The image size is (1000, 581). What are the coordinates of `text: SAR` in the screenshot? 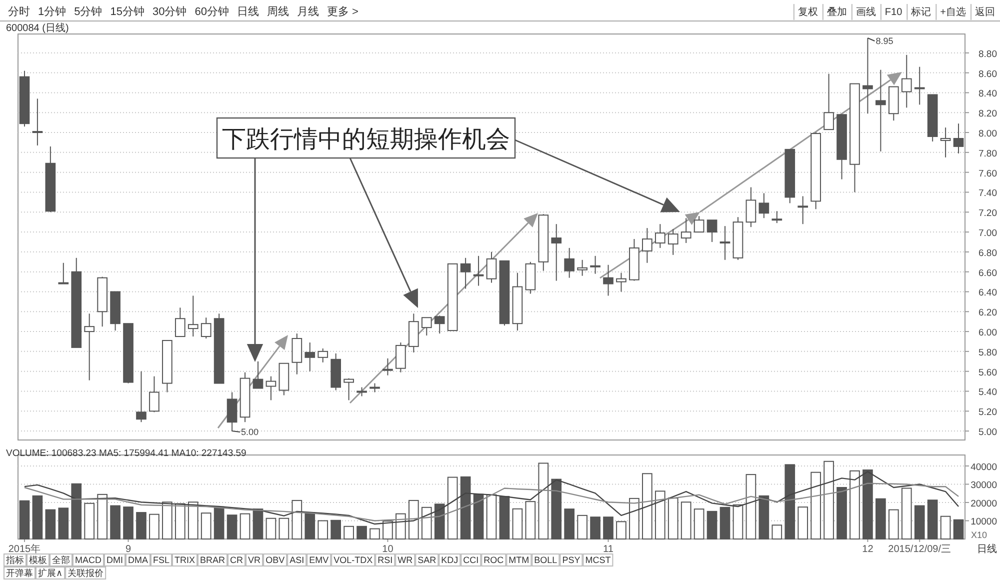 It's located at (427, 560).